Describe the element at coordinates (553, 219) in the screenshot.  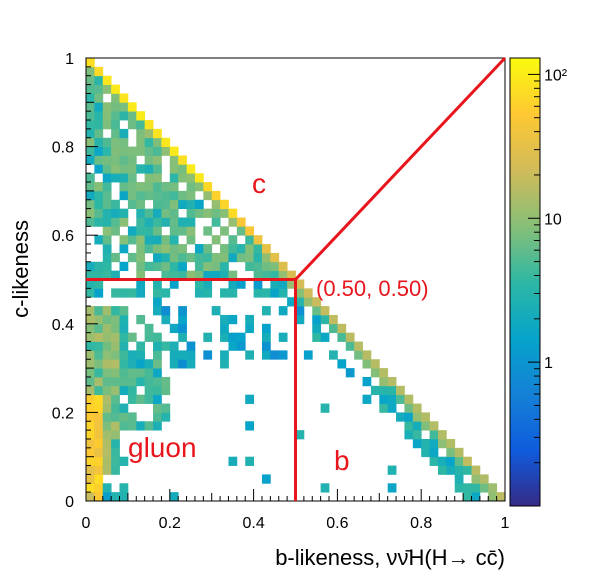
I see `colorbar-tick-label: 10` at that location.